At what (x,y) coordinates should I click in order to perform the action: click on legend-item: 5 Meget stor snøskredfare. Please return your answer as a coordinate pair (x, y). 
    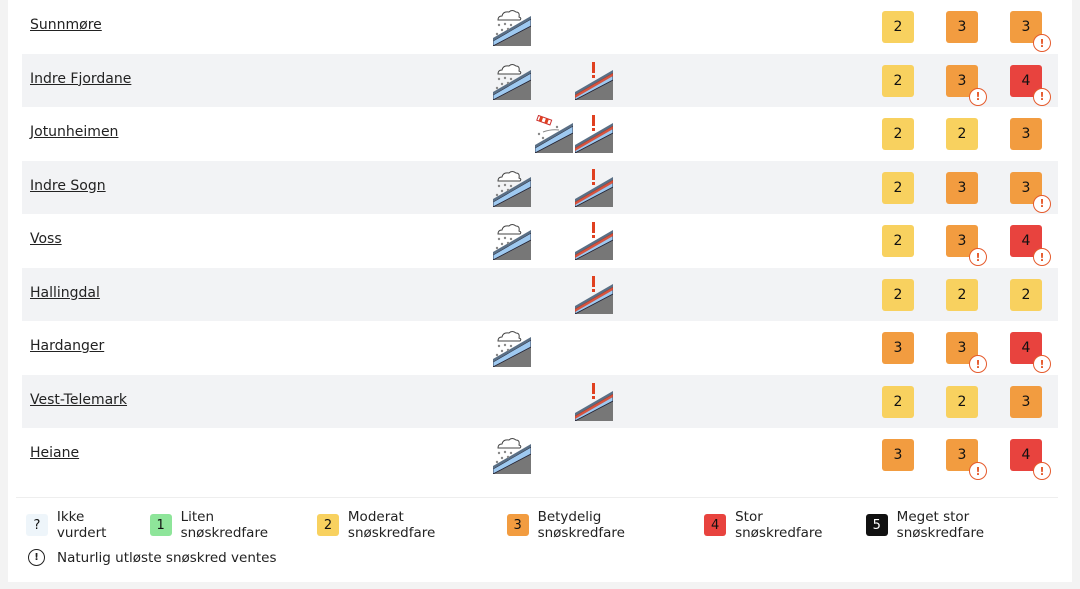
    Looking at the image, I should click on (962, 525).